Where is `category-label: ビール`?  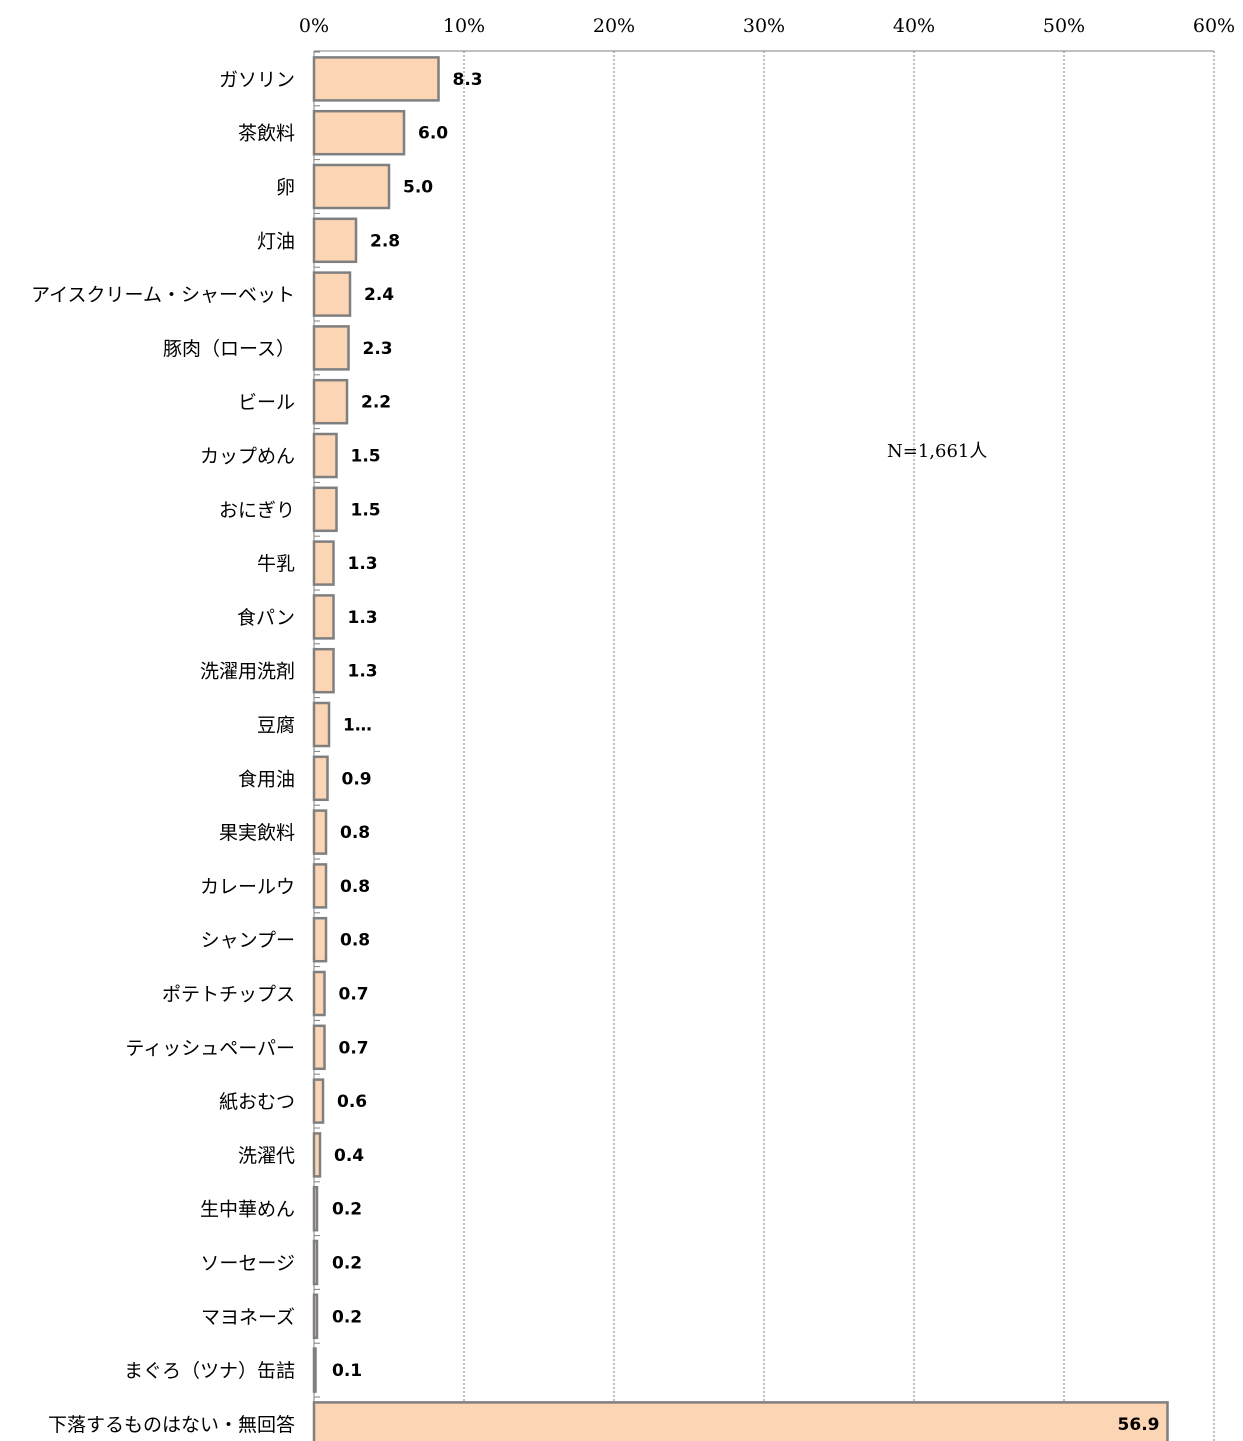
category-label: ビール is located at coordinates (266, 403).